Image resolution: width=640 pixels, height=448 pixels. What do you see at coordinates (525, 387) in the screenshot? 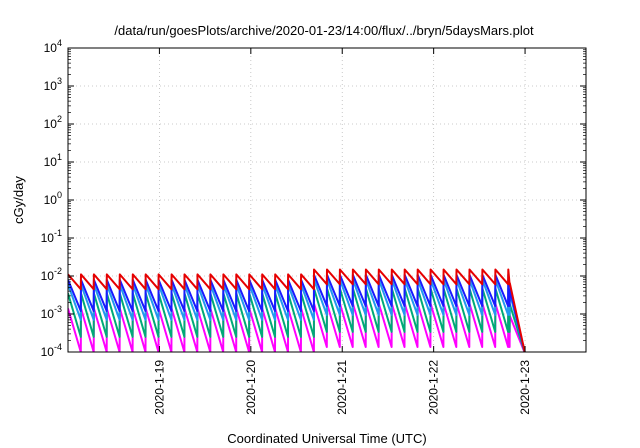
I see `x-tick-label: 2020-1-23` at bounding box center [525, 387].